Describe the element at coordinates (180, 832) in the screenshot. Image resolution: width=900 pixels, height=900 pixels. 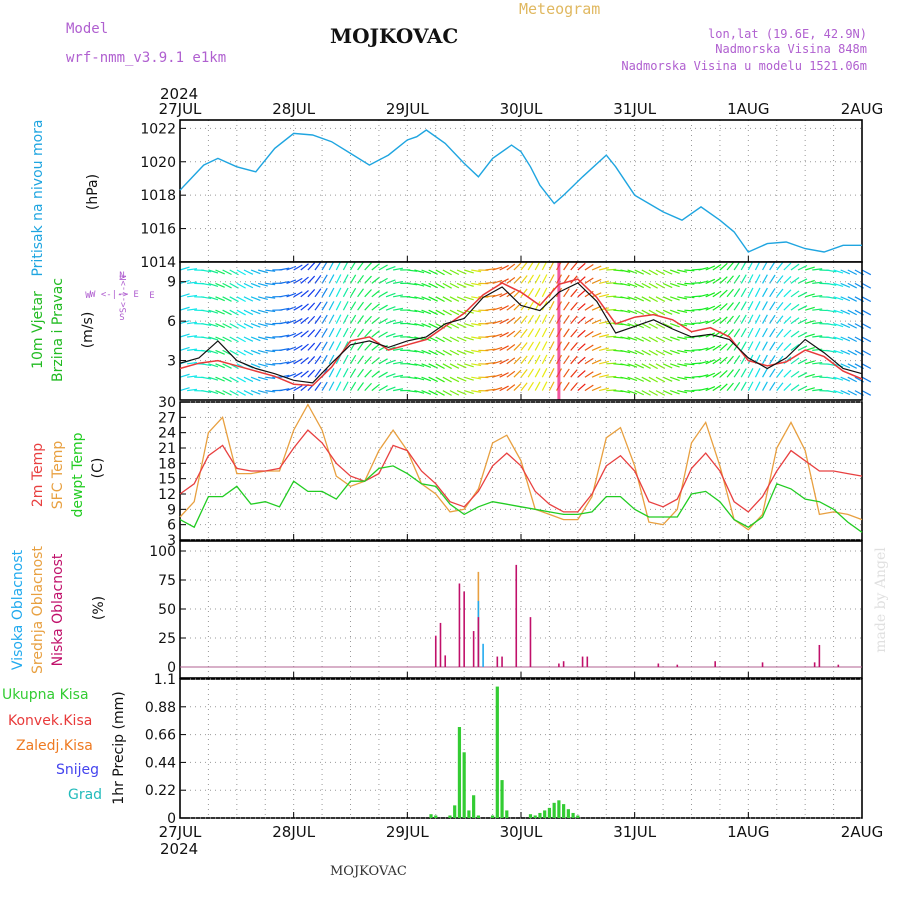
I see `time-label-bottom: 27JUL` at that location.